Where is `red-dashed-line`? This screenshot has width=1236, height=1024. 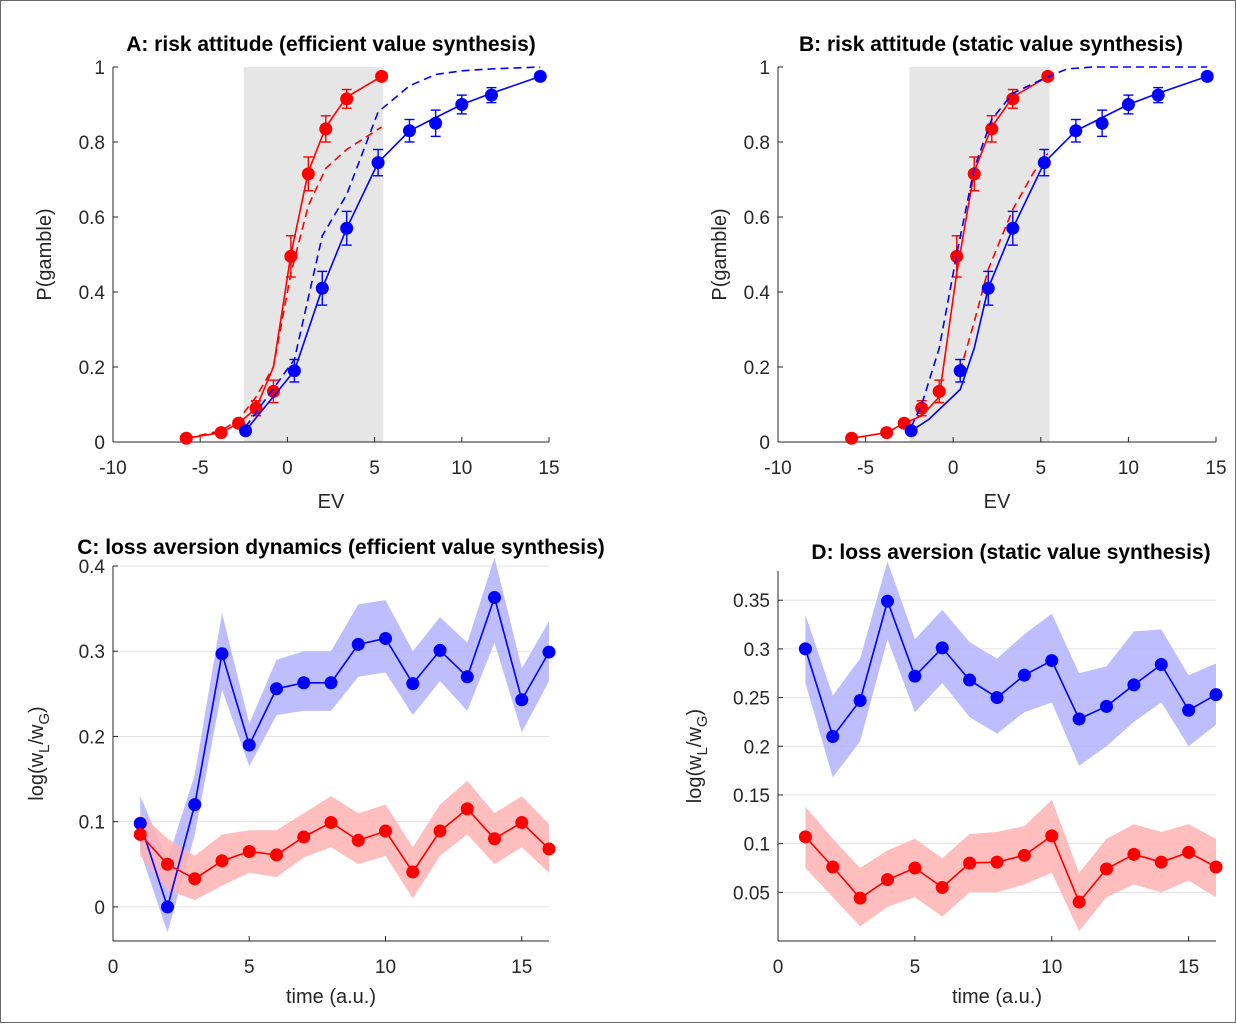
red-dashed-line is located at coordinates (1004, 262).